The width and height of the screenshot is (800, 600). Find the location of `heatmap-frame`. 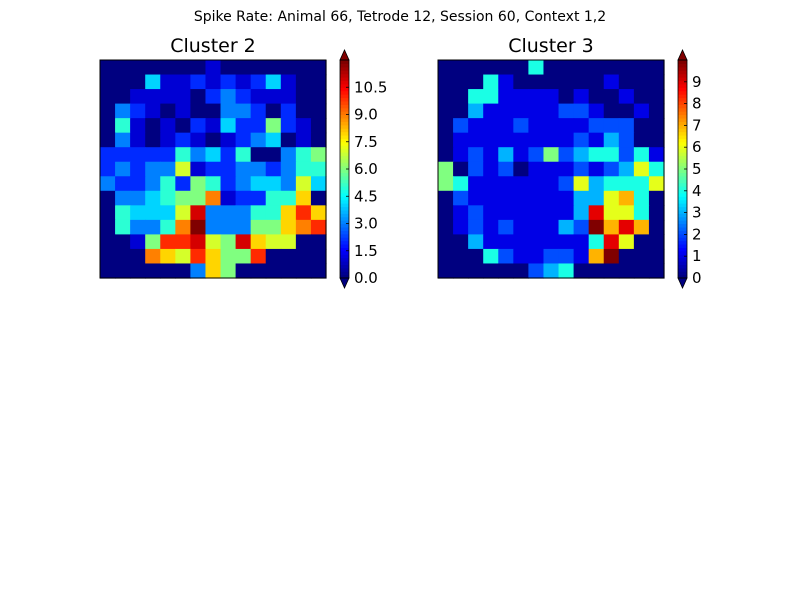

heatmap-frame is located at coordinates (213, 169).